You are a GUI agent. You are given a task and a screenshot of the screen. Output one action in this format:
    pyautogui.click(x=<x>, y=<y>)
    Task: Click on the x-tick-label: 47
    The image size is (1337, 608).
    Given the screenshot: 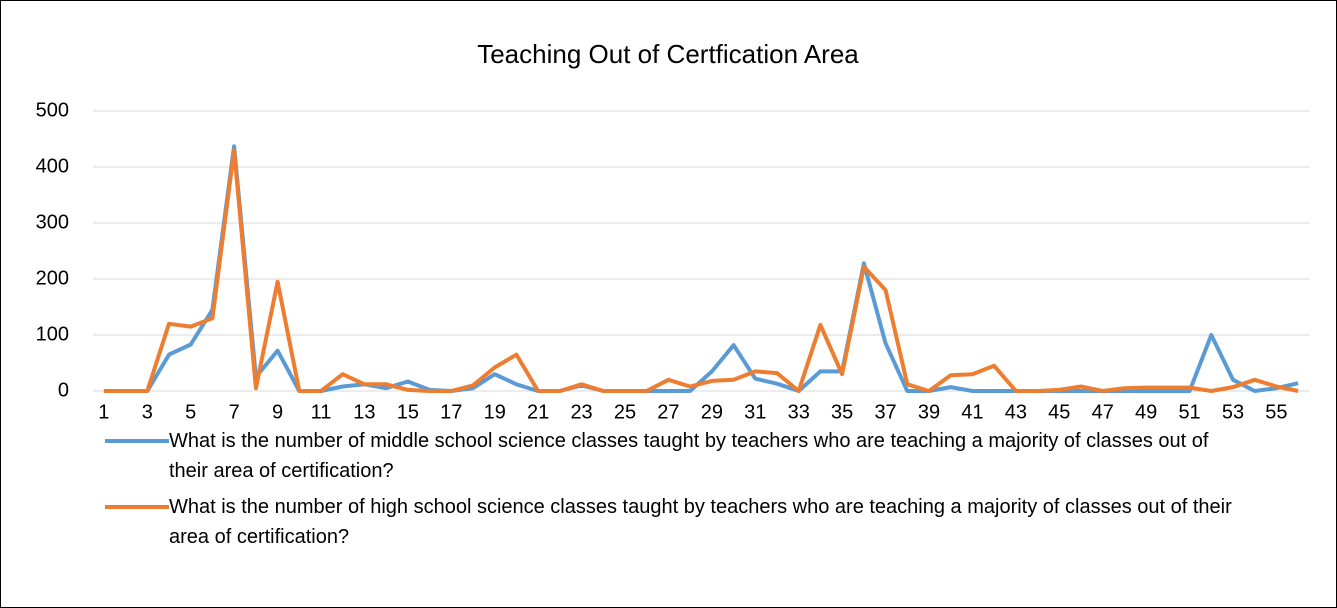 What is the action you would take?
    pyautogui.click(x=1103, y=412)
    